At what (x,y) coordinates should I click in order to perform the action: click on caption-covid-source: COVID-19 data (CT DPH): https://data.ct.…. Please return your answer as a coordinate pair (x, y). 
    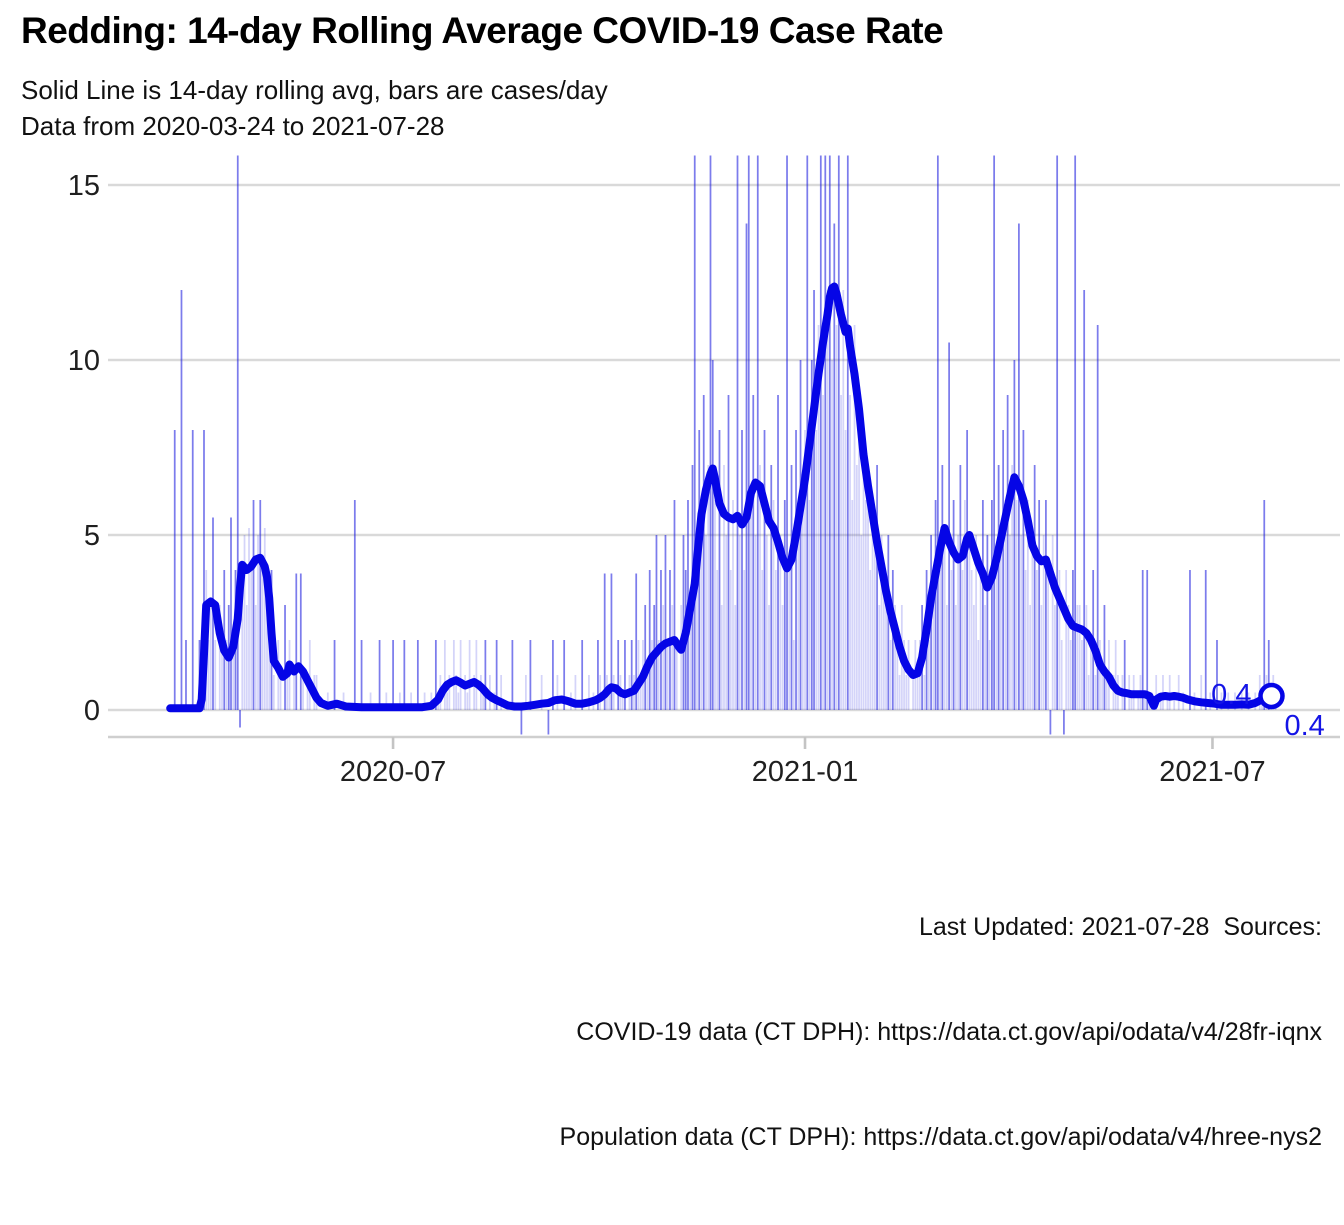
    Looking at the image, I should click on (949, 1032).